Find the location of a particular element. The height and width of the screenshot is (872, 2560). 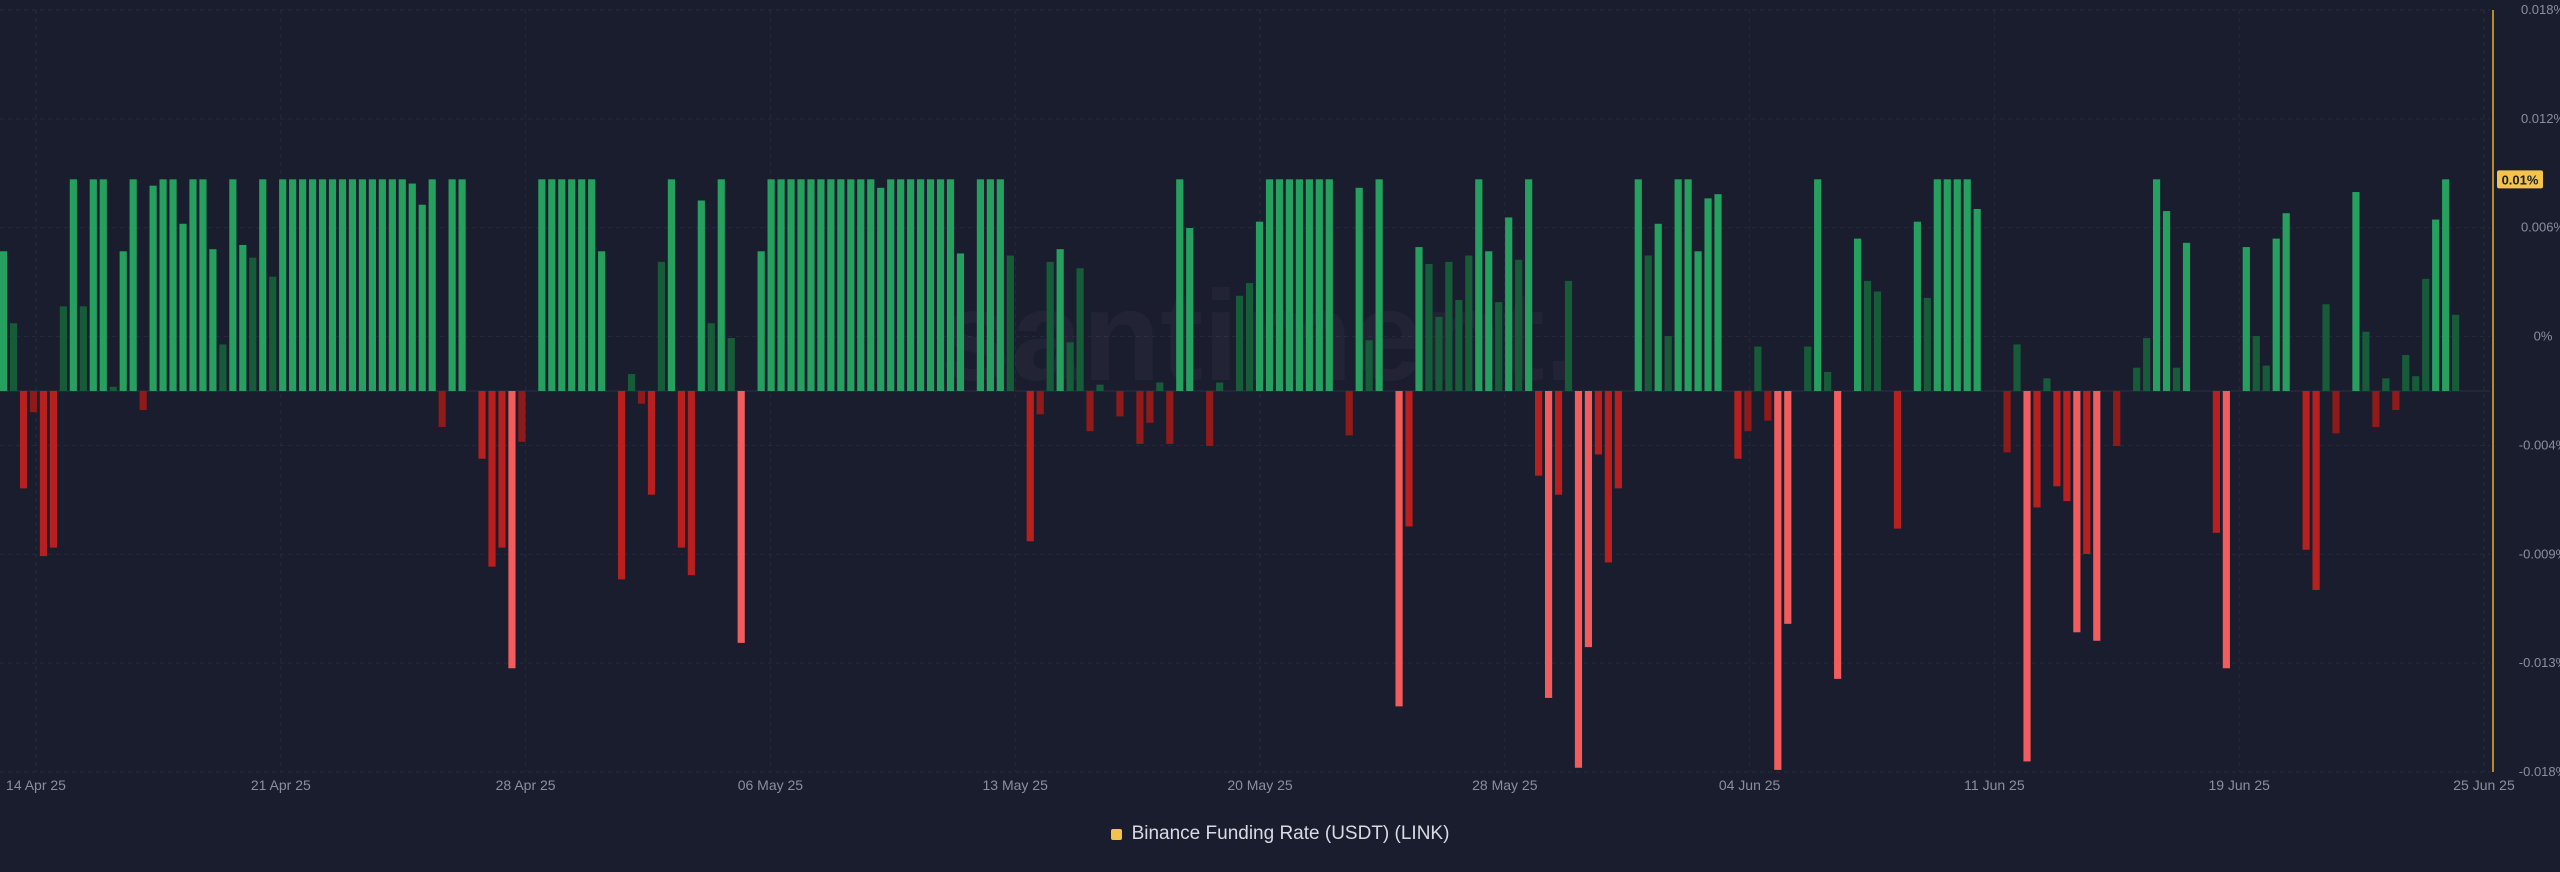

legend-label: Binance Funding Rate (USDT) (LINK) is located at coordinates (1290, 833).